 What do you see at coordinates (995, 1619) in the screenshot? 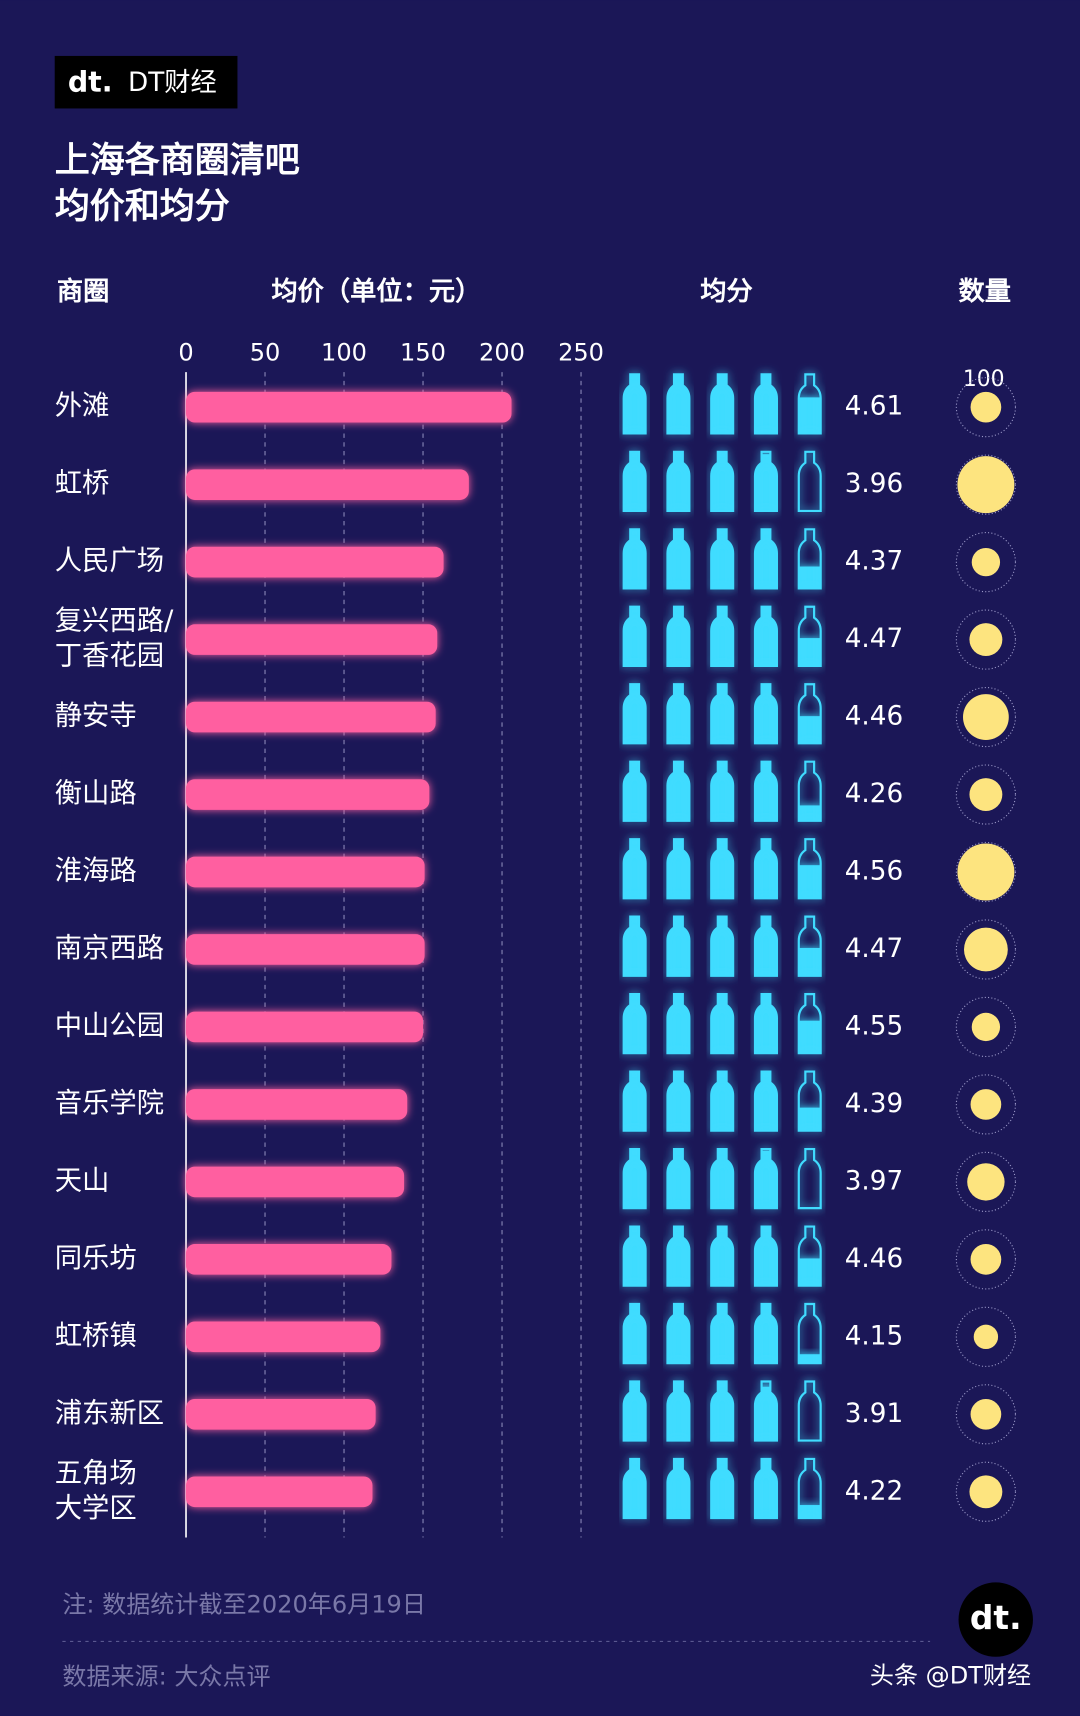
I see `logo-circle` at bounding box center [995, 1619].